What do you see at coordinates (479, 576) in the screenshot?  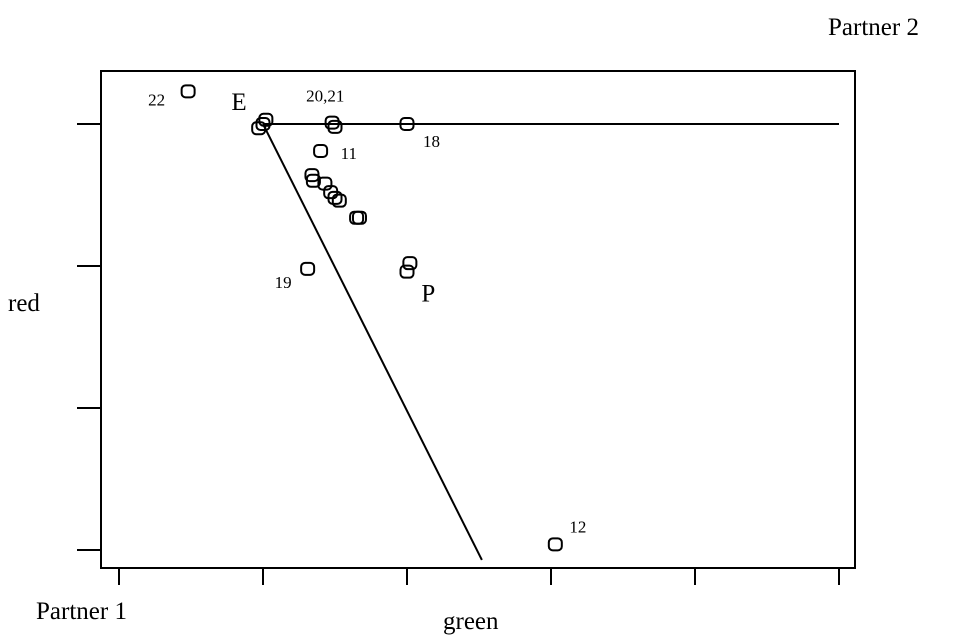 I see `x-axis-ticks` at bounding box center [479, 576].